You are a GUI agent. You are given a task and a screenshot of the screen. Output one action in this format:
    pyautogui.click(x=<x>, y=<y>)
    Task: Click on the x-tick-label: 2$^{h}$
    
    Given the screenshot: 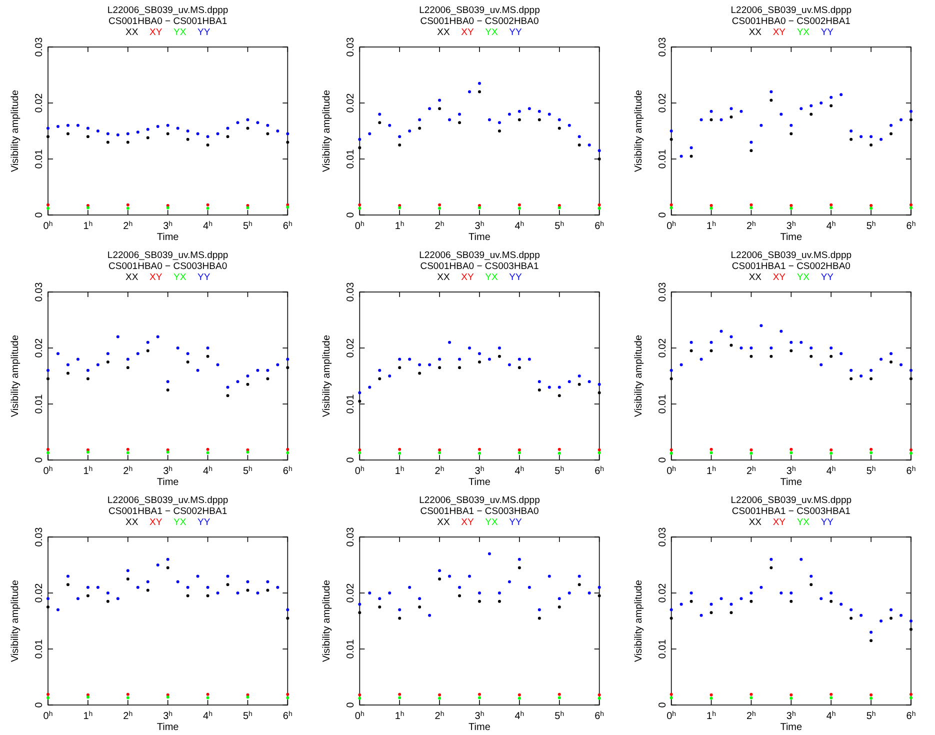 What is the action you would take?
    pyautogui.click(x=439, y=470)
    